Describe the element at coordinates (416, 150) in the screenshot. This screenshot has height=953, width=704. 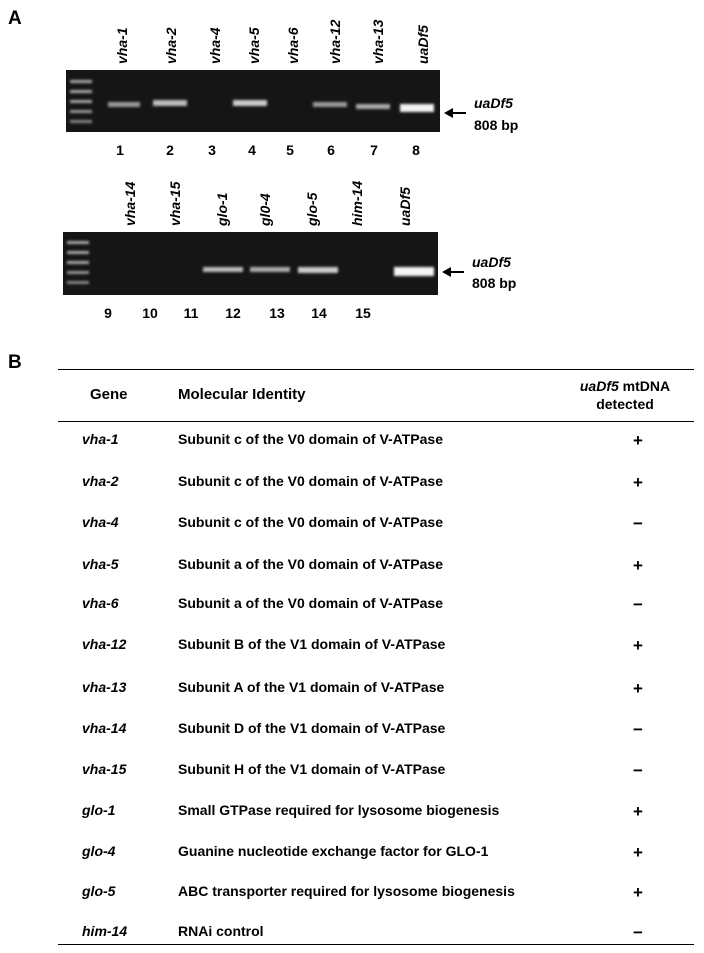
I see `lane-number: 8` at that location.